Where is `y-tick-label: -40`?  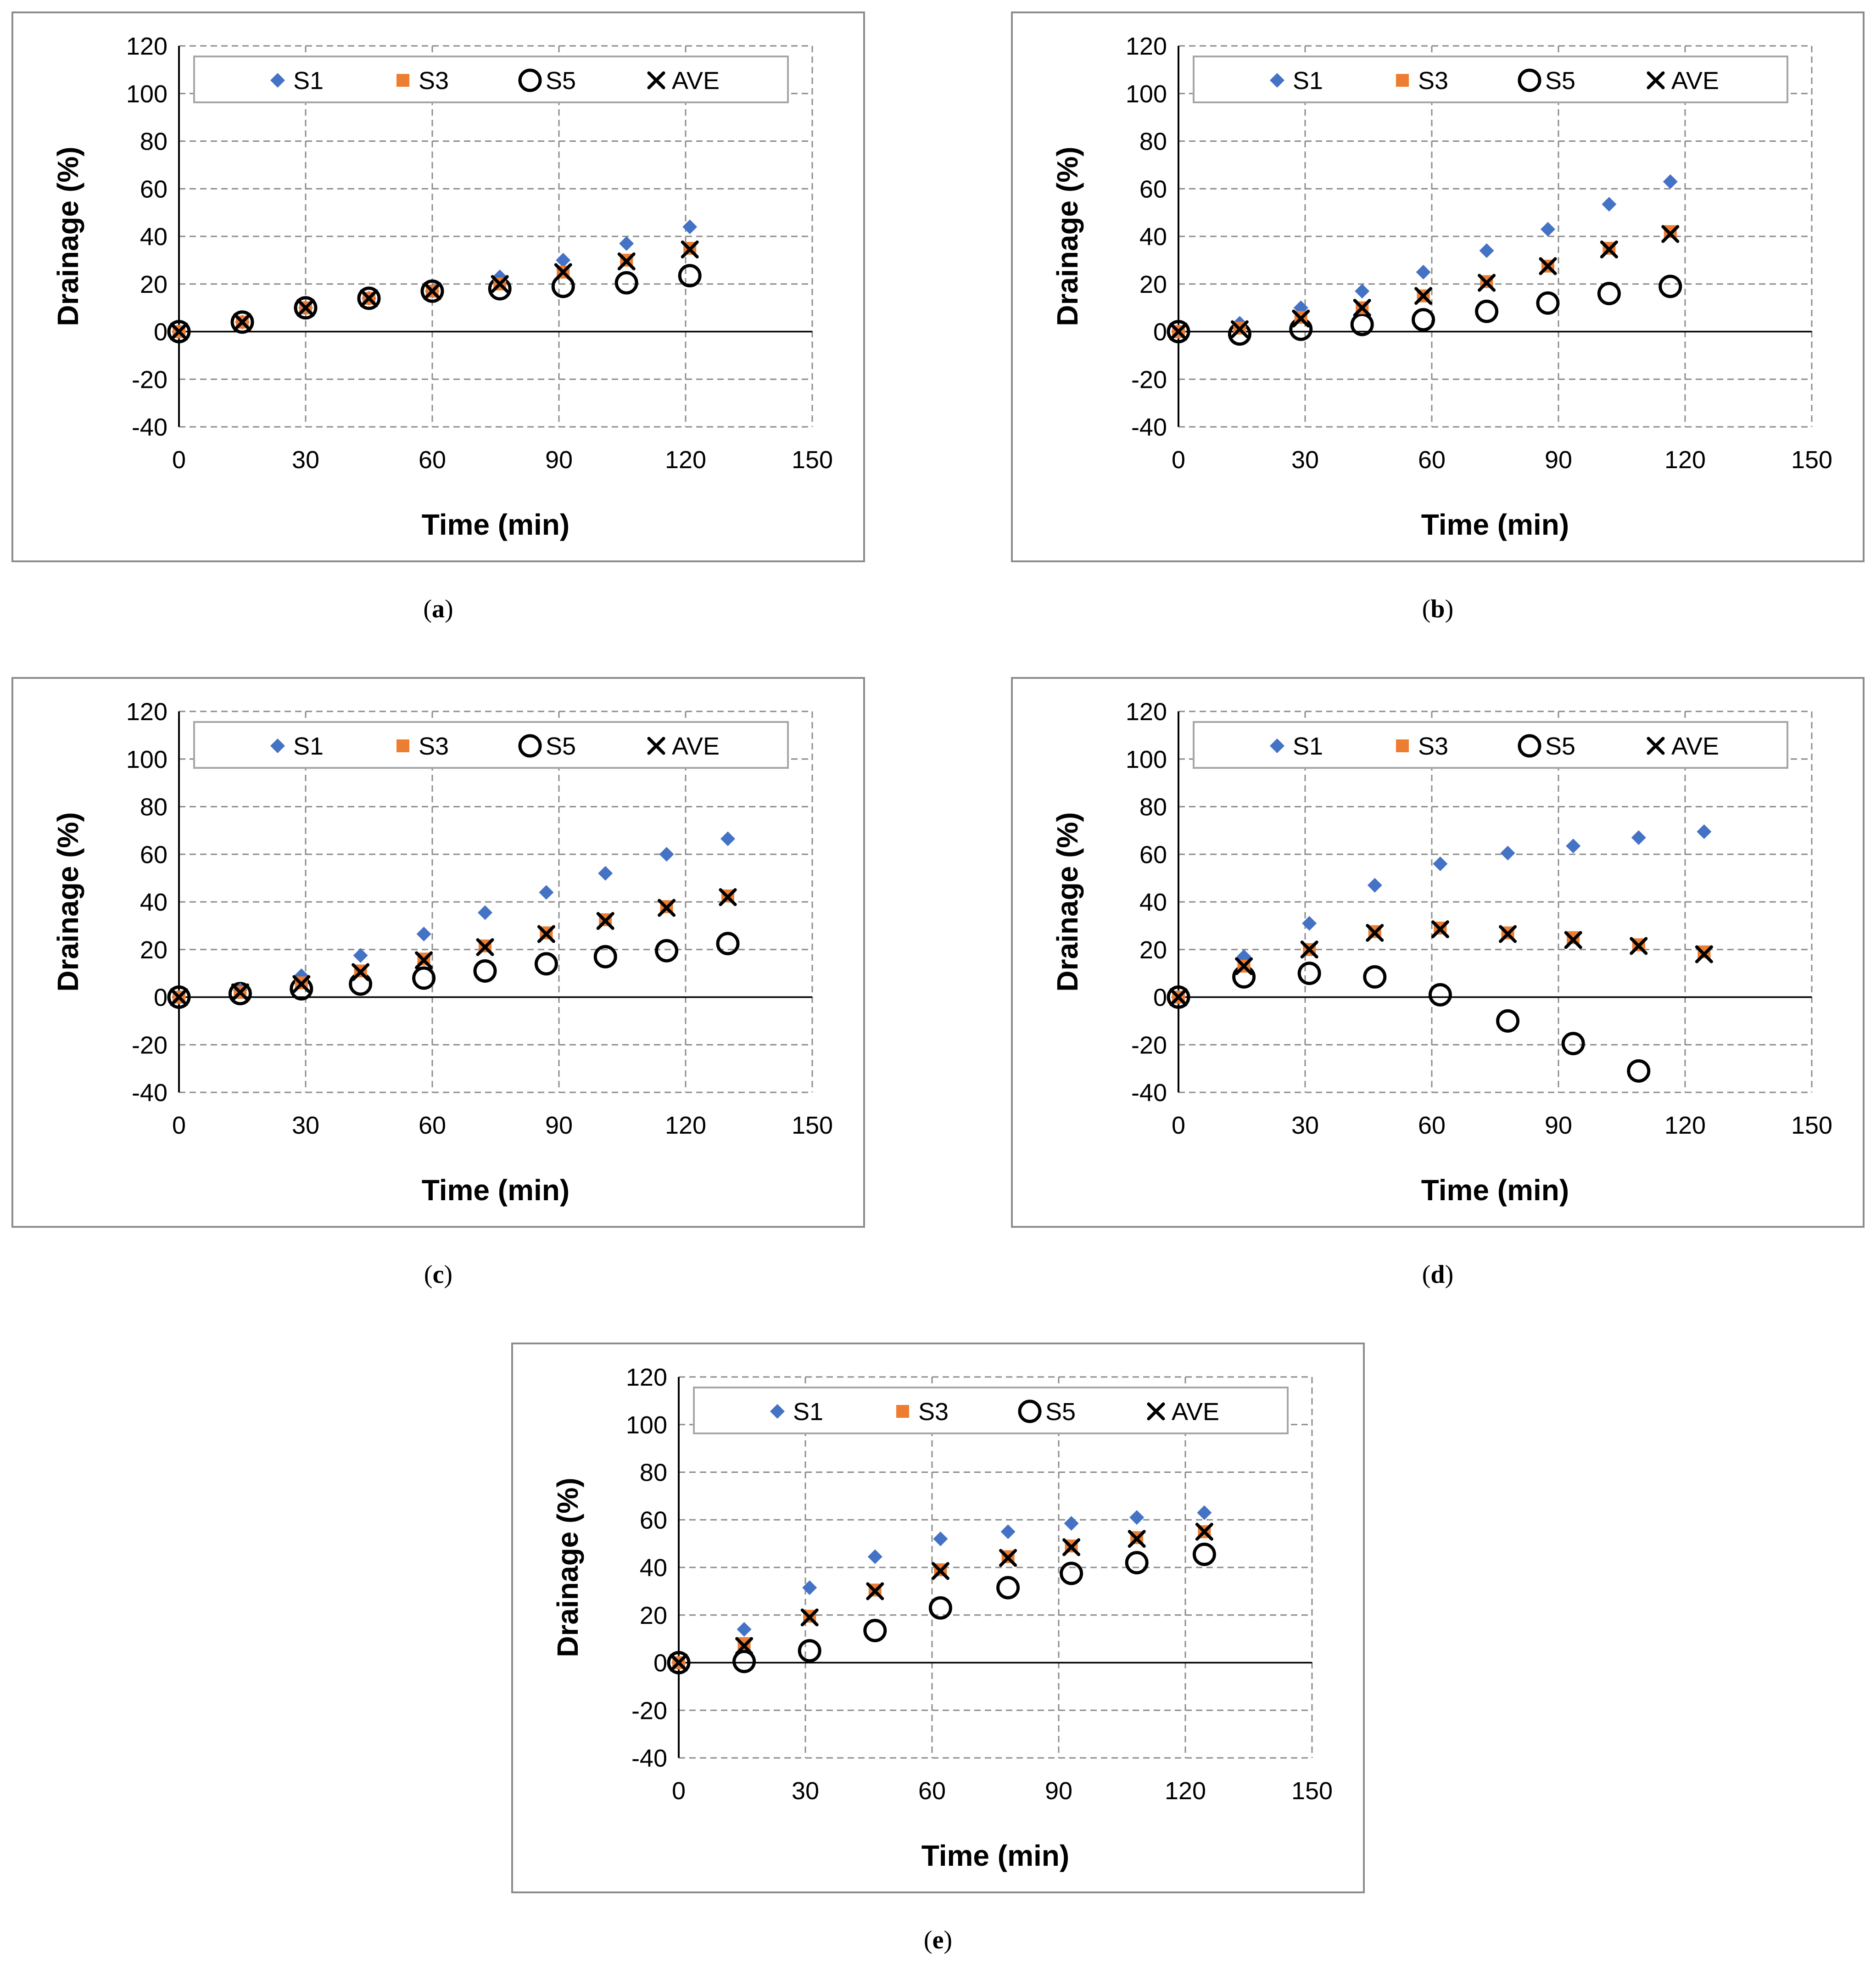
y-tick-label: -40 is located at coordinates (150, 1093).